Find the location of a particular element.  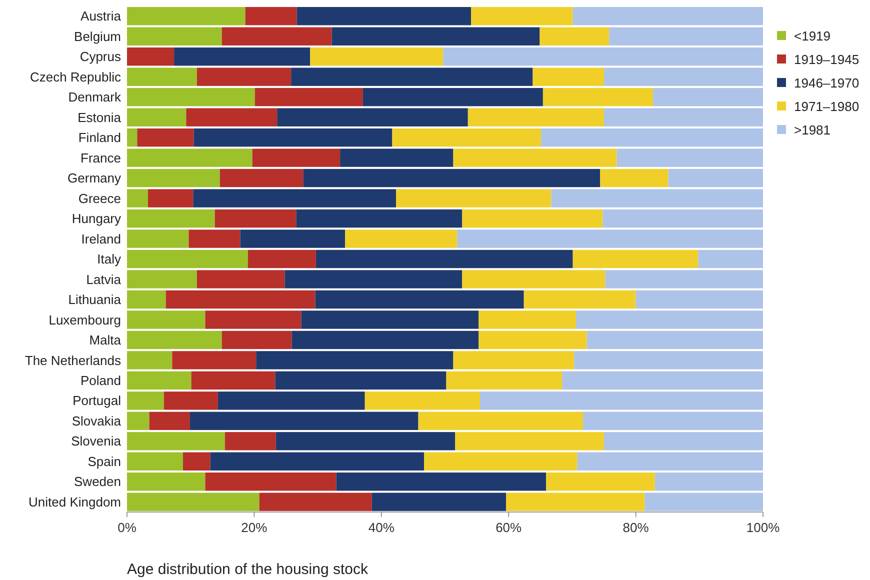

y-tick-label: Austria is located at coordinates (101, 16).